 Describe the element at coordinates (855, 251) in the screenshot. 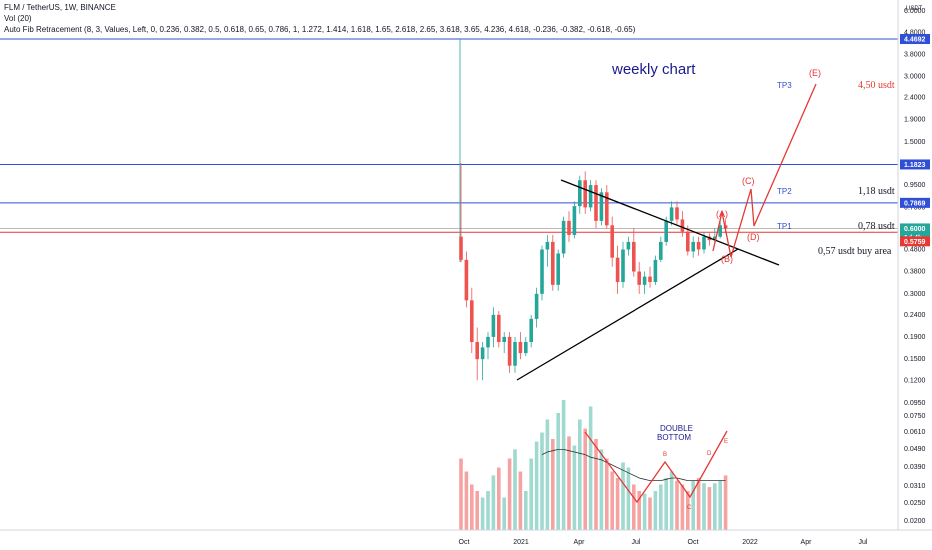

I see `buy-area-label: 0,57 usdt buy area` at that location.